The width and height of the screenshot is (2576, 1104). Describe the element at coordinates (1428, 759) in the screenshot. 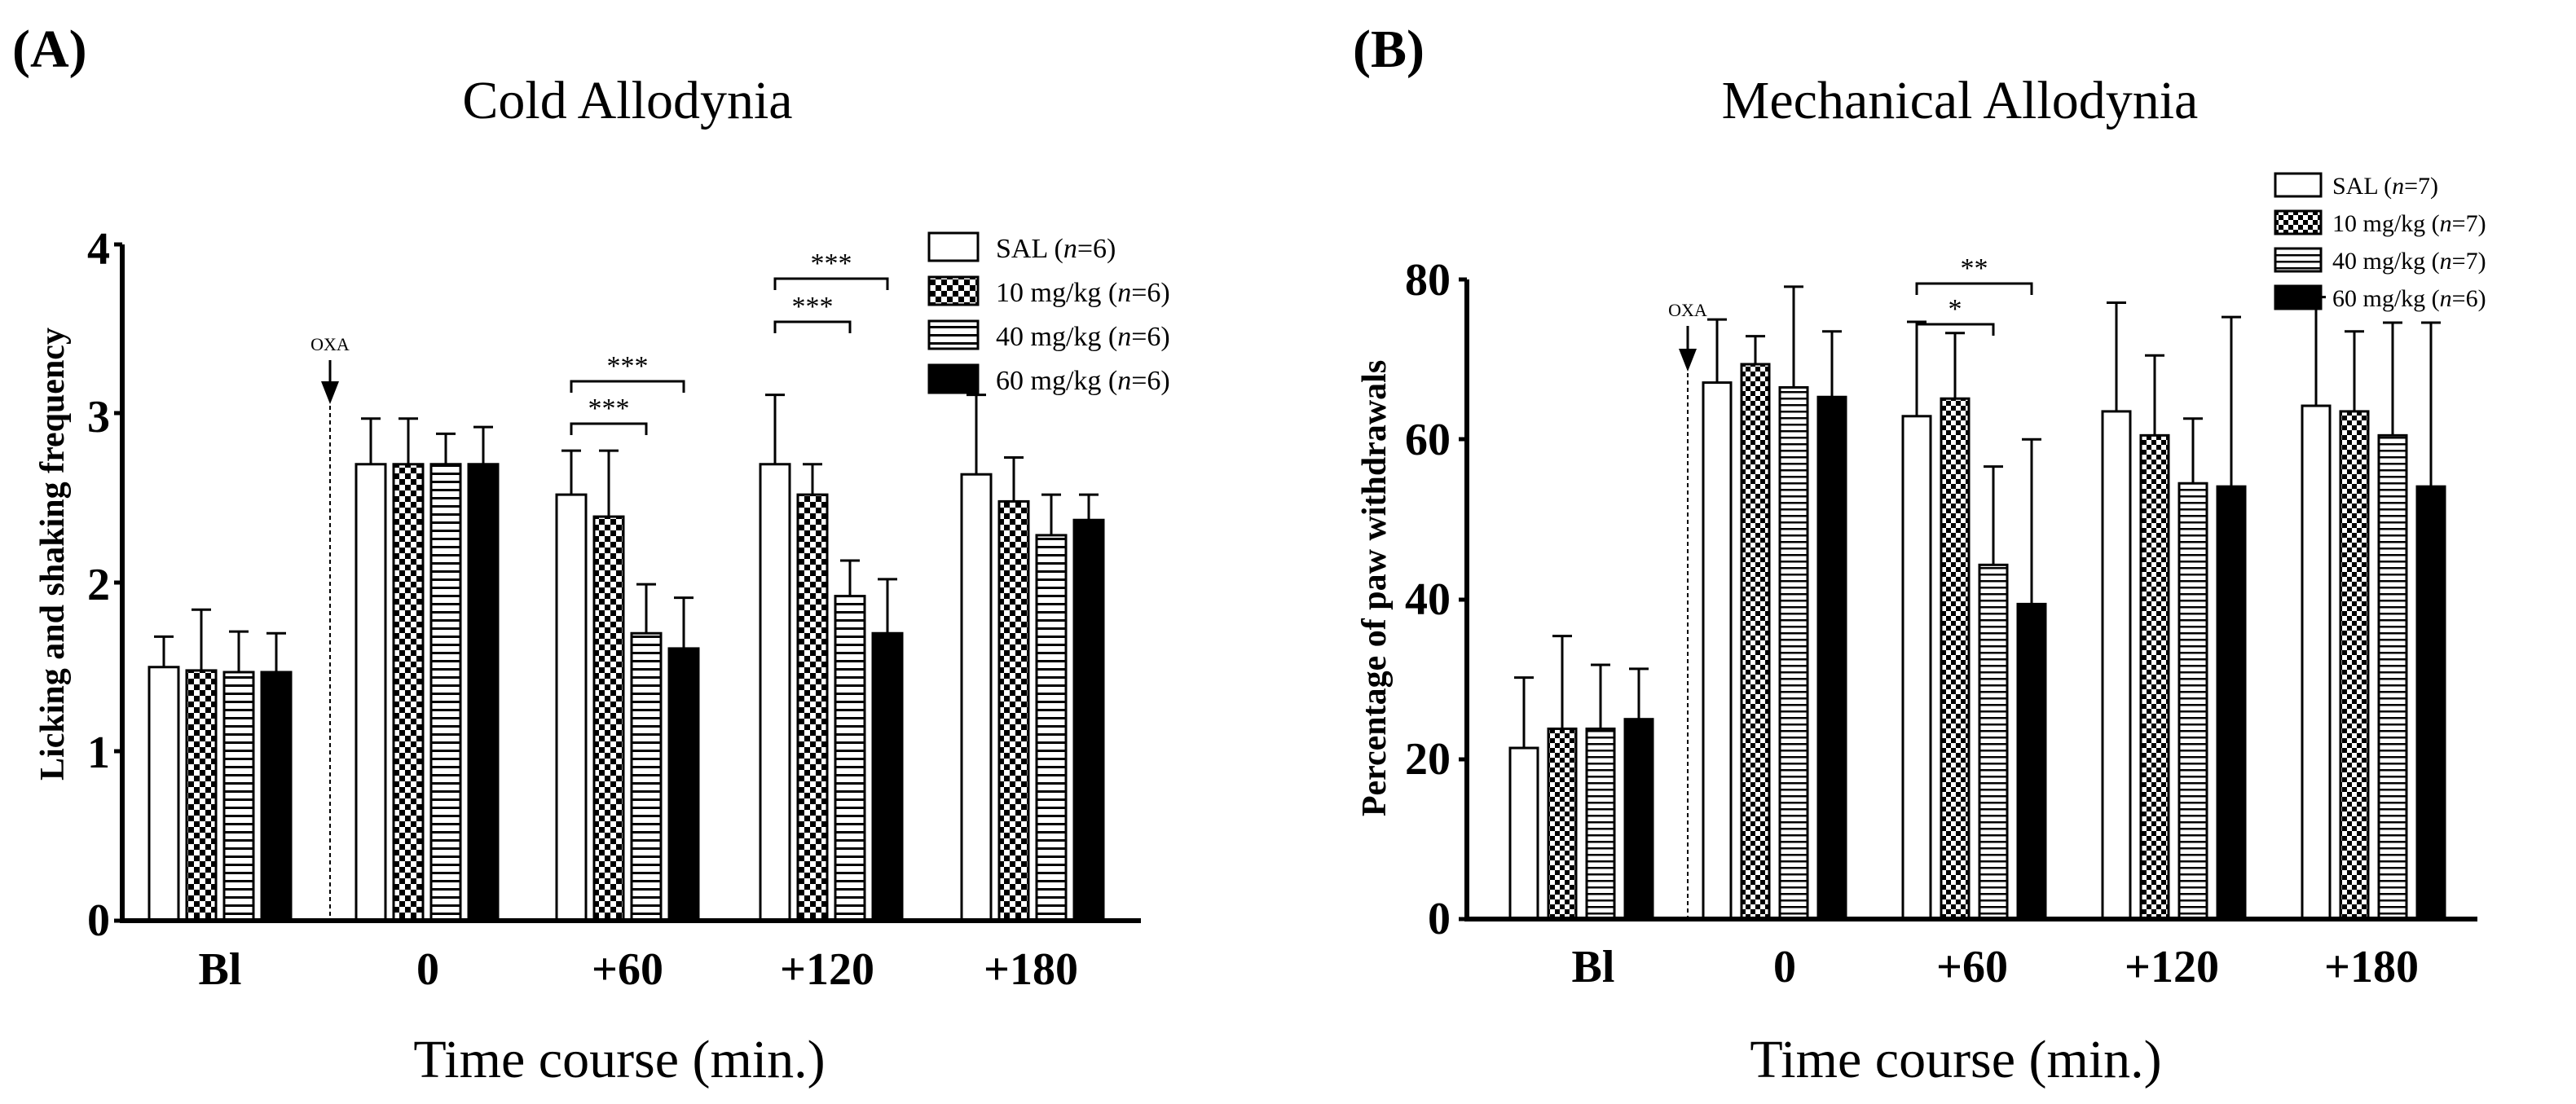

I see `panel-b-y-tick: 20` at that location.